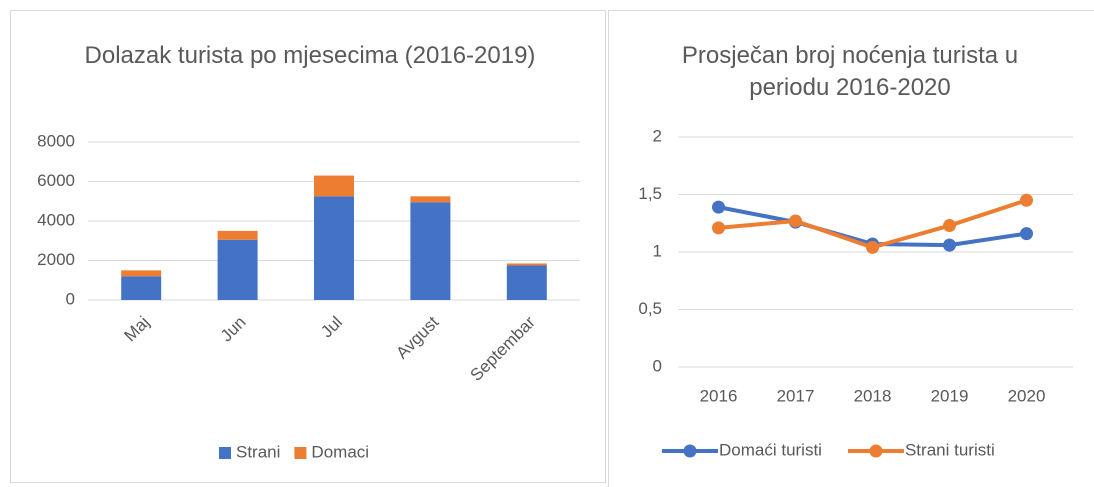 The width and height of the screenshot is (1094, 487). I want to click on x-tick-label: 2017, so click(796, 395).